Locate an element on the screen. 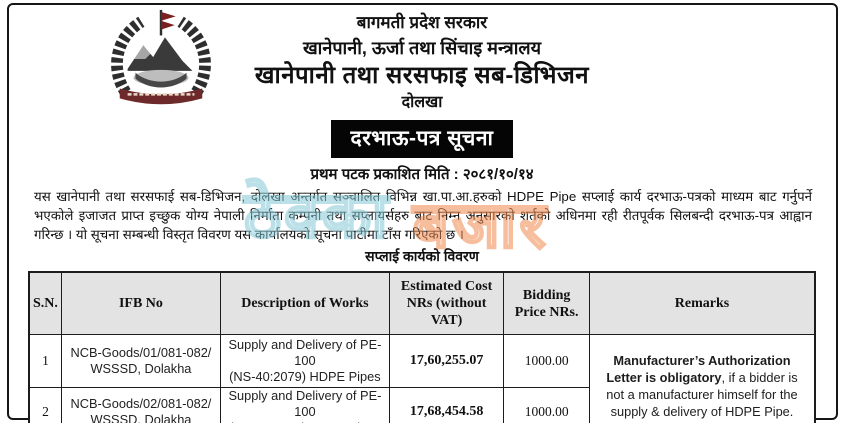 The image size is (844, 423). header-description: Description of Works is located at coordinates (304, 303).